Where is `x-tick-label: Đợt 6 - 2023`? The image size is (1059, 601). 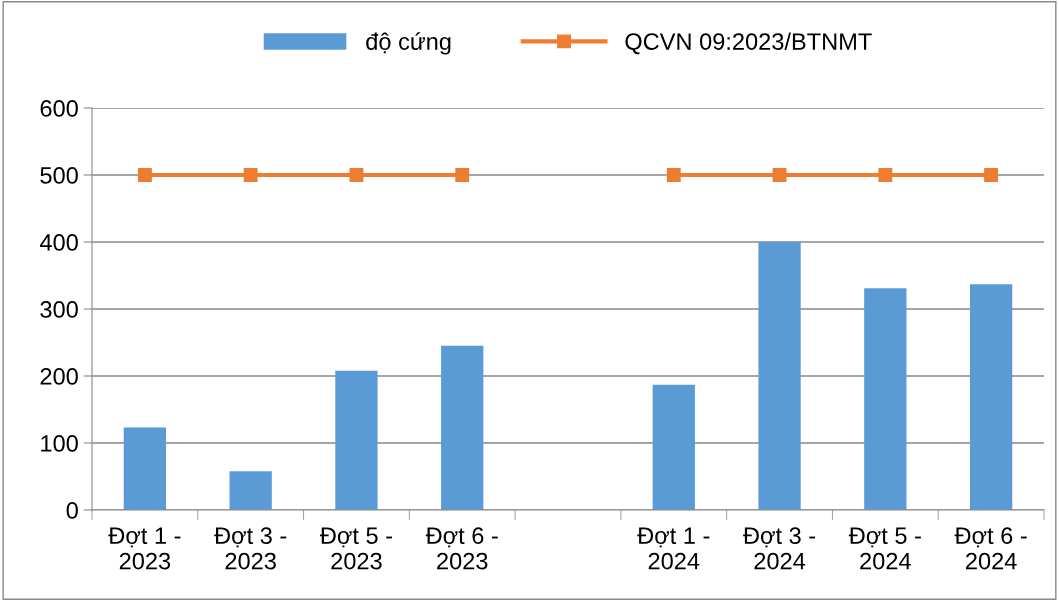
x-tick-label: Đợt 6 - 2023 is located at coordinates (461, 548).